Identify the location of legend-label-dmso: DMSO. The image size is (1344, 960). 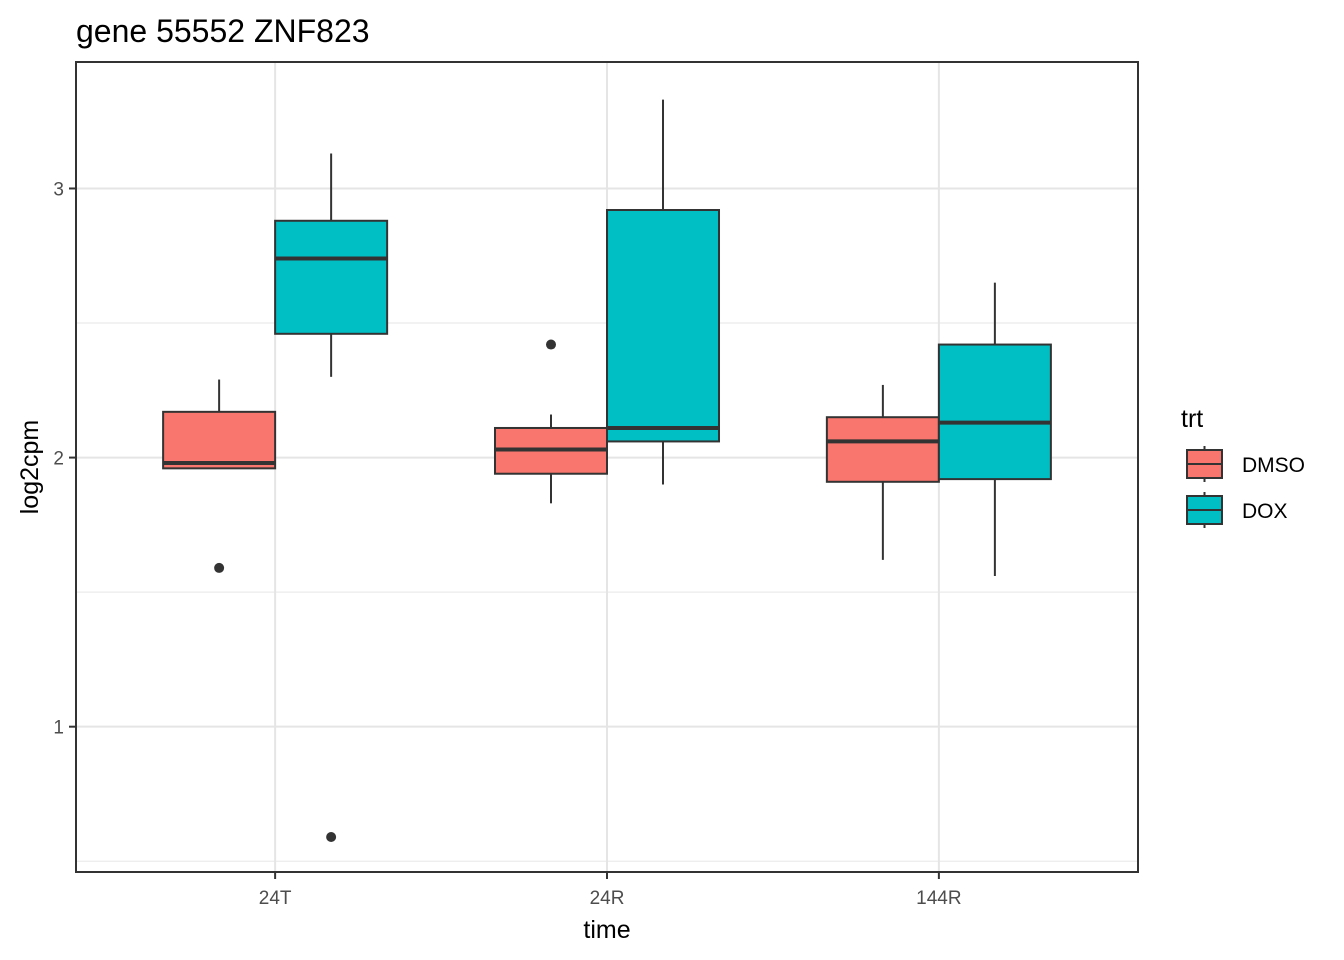
(1273, 465).